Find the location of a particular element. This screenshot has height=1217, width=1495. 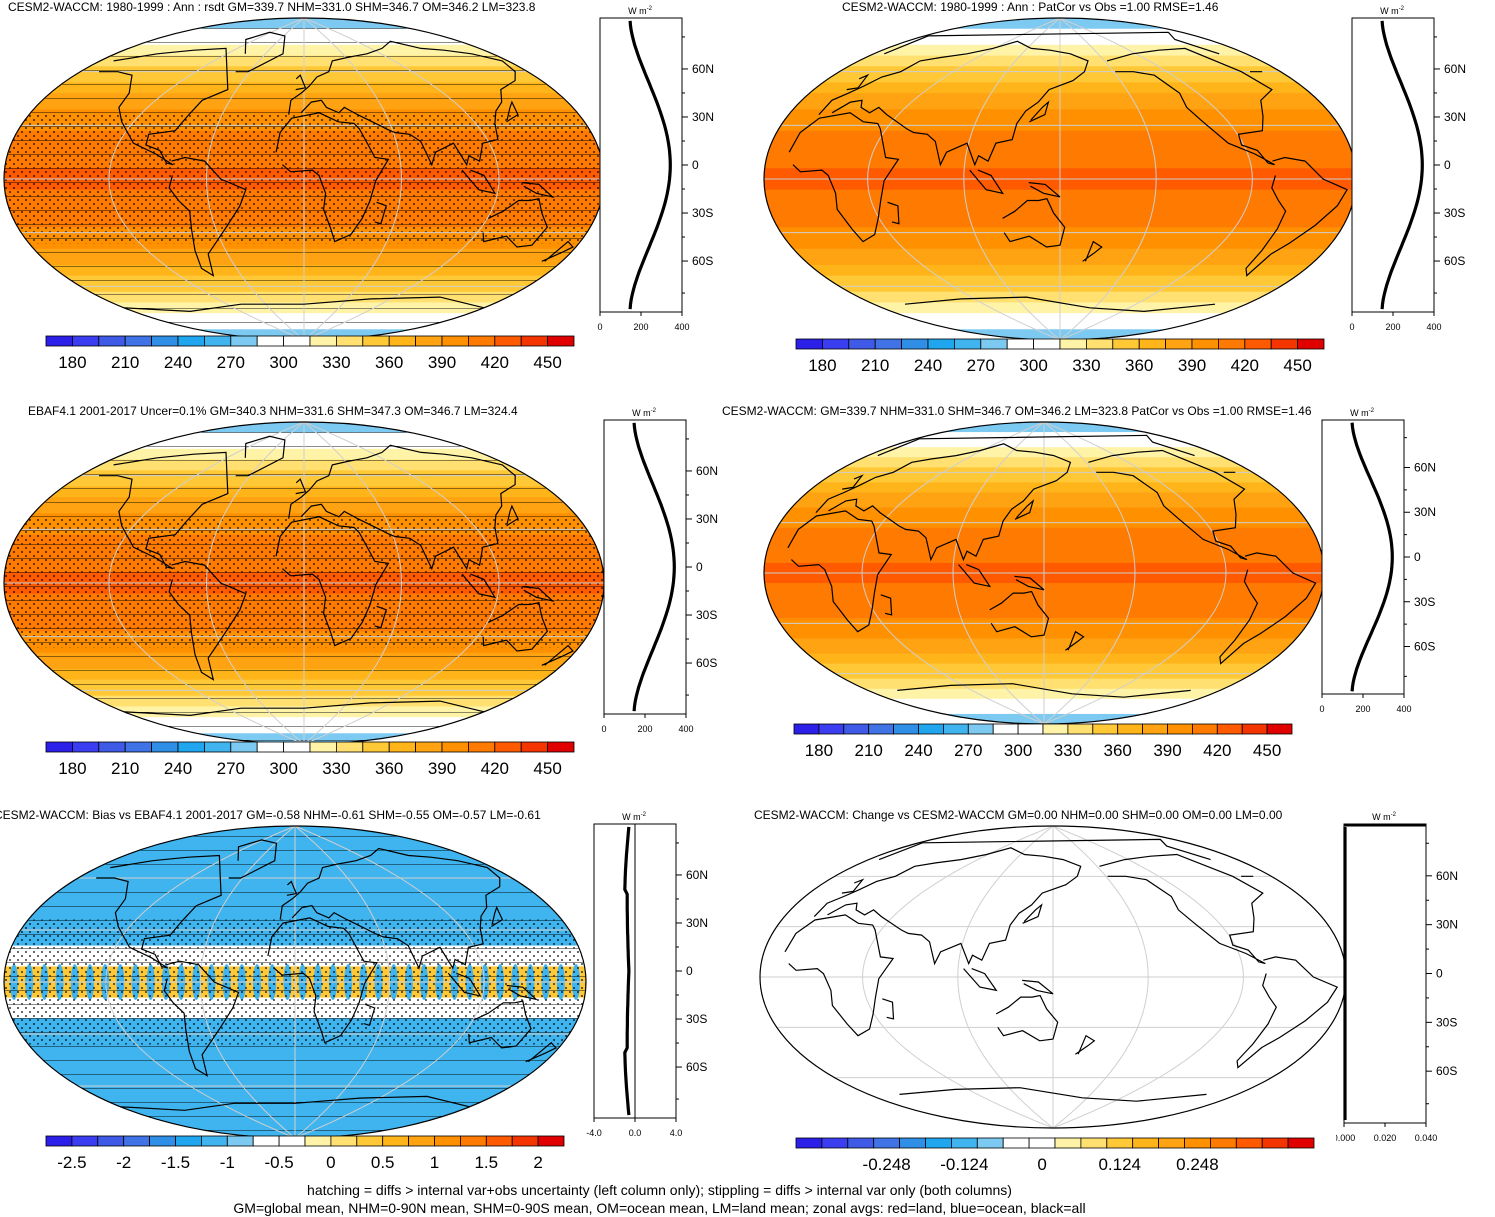

zonal-mean-model-pacific: W m-2 60N 30N 0 30S 60S 0 200 400 is located at coordinates (1377, 561).